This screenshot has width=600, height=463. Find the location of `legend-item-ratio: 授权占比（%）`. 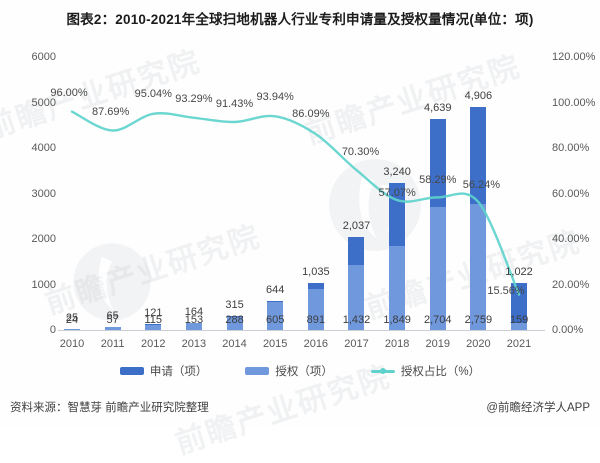

legend-item-ratio: 授权占比（%） is located at coordinates (425, 371).